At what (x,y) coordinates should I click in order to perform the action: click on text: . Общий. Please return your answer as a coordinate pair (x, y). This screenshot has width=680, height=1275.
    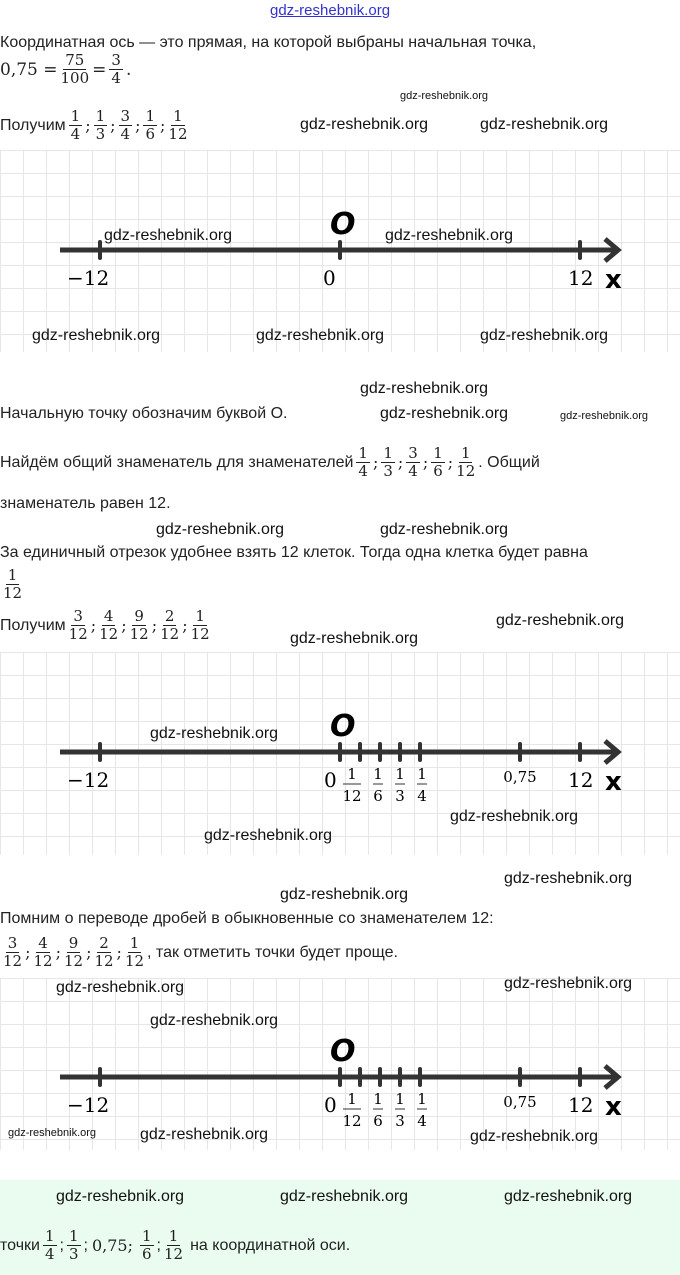
    Looking at the image, I should click on (509, 462).